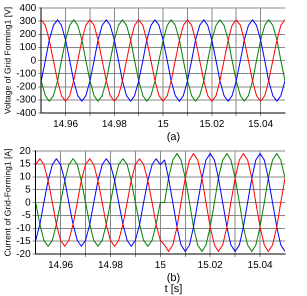  I want to click on x-axis-title: t [s], so click(174, 289).